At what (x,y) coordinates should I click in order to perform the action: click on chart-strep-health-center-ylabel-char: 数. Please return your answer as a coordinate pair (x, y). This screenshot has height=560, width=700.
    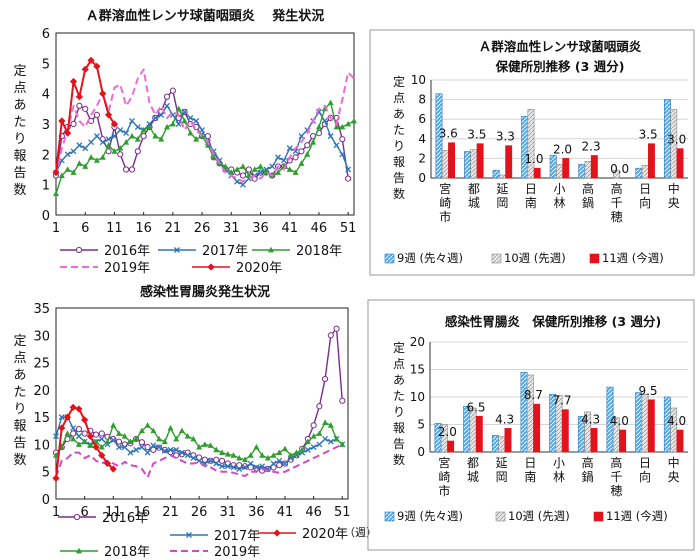
    Looking at the image, I should click on (399, 193).